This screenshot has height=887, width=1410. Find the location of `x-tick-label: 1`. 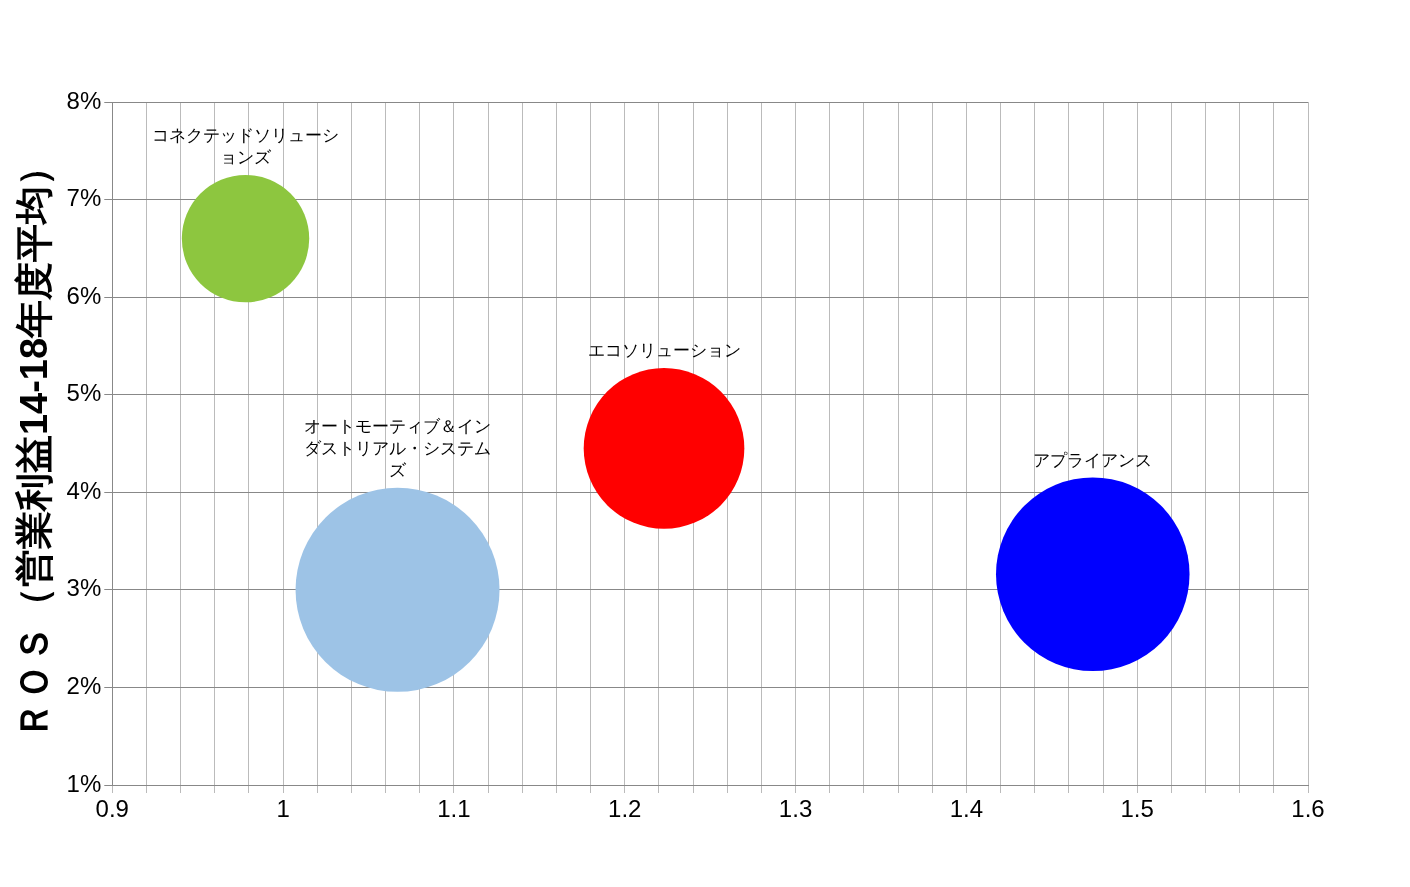

x-tick-label: 1 is located at coordinates (283, 809).